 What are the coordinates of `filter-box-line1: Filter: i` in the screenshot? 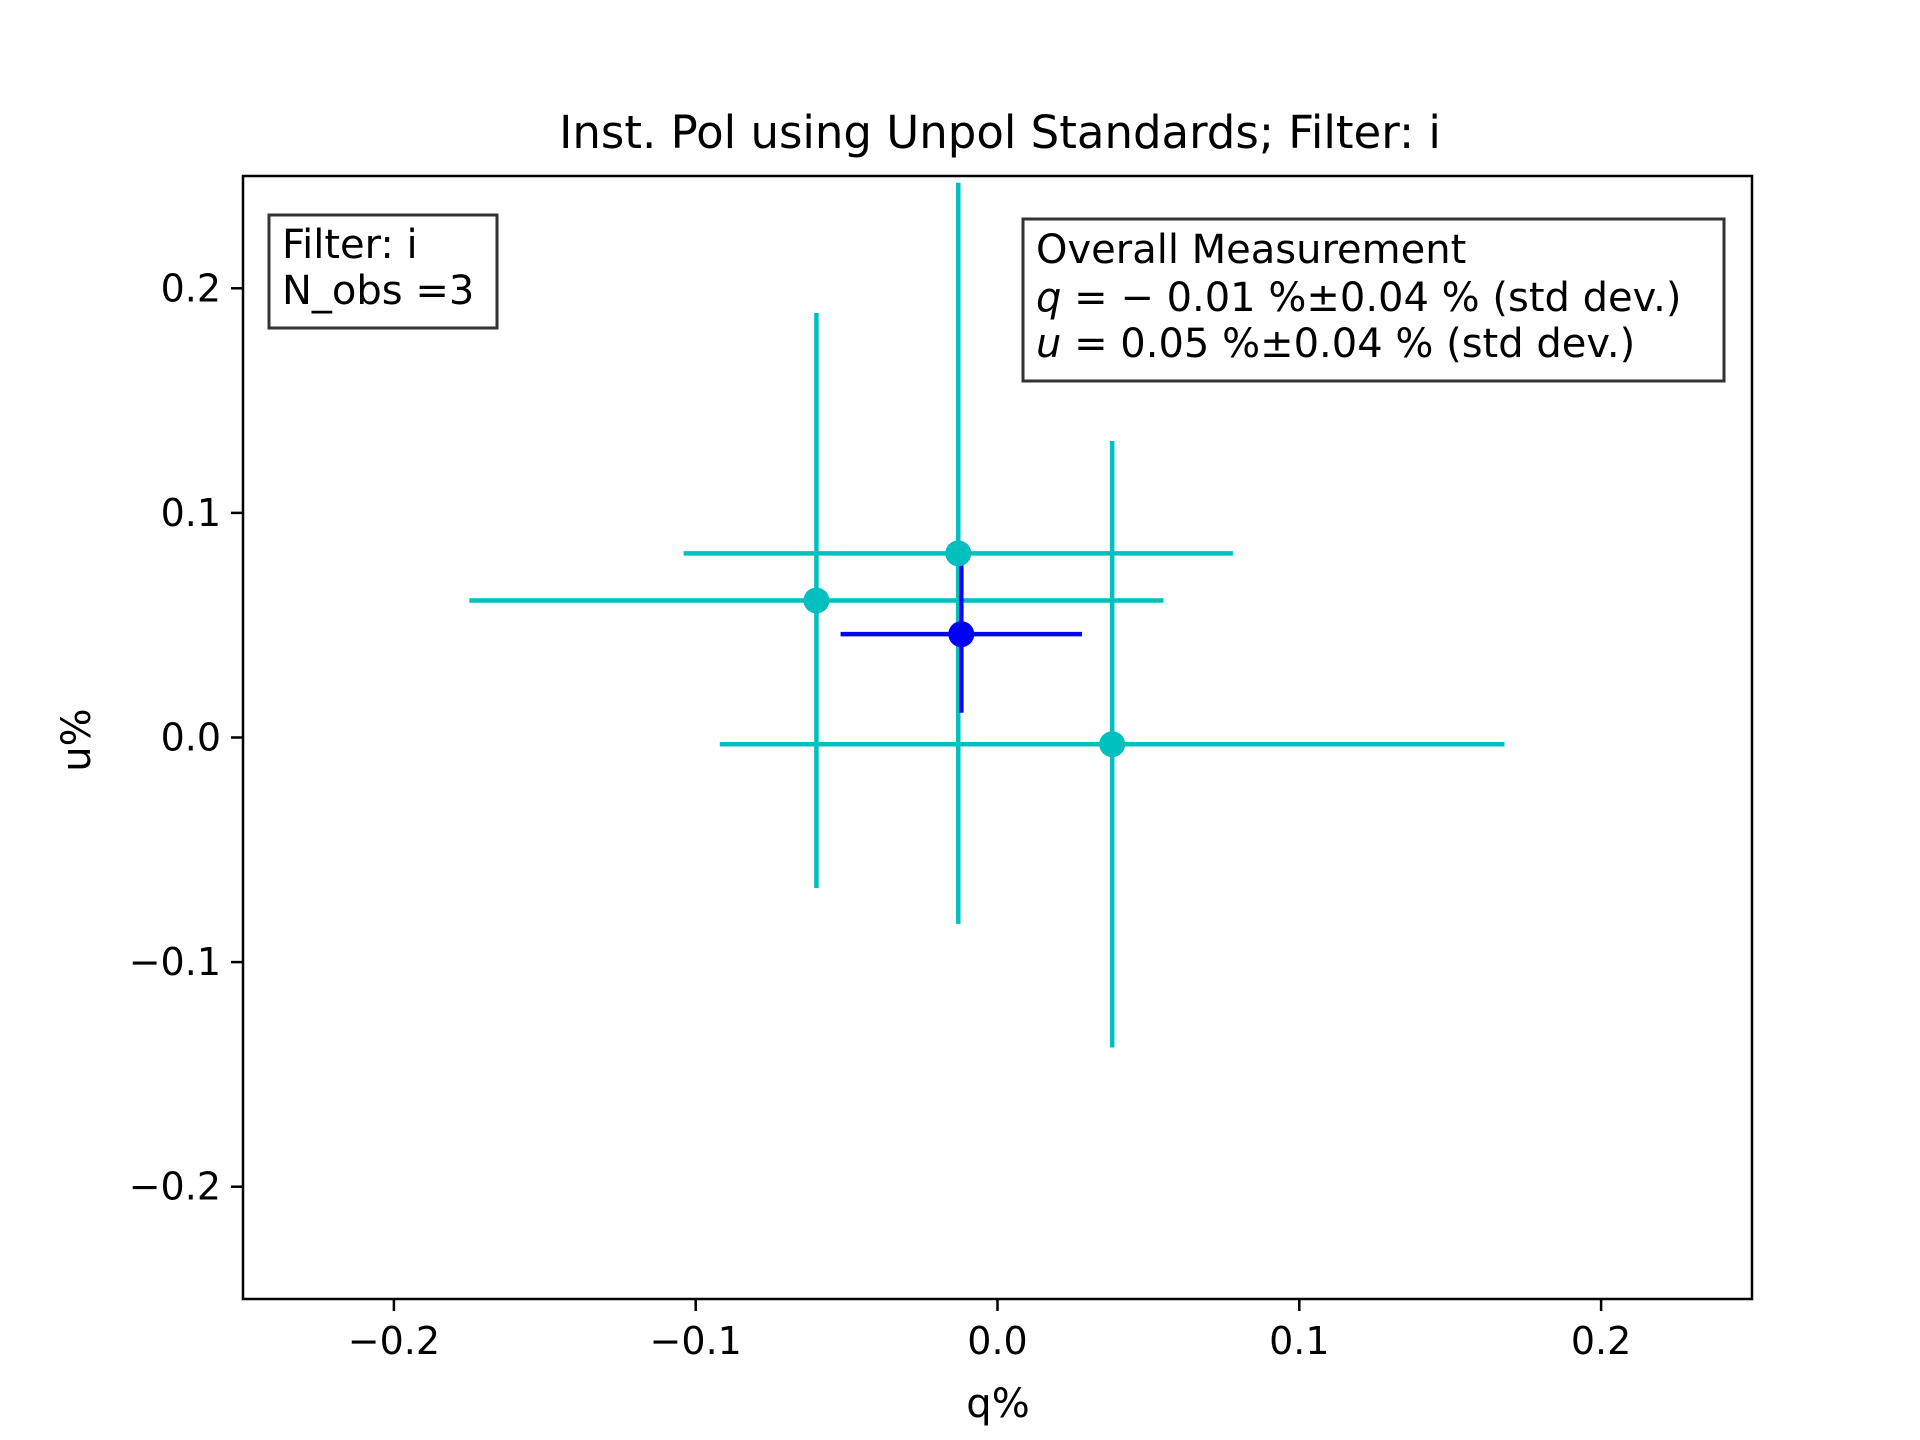 It's located at (350, 245).